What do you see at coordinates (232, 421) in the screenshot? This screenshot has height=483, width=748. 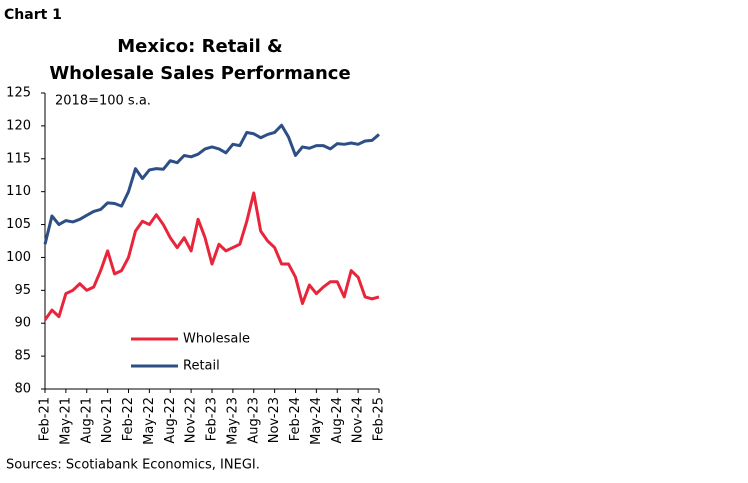 I see `x-tick-label: May-23` at bounding box center [232, 421].